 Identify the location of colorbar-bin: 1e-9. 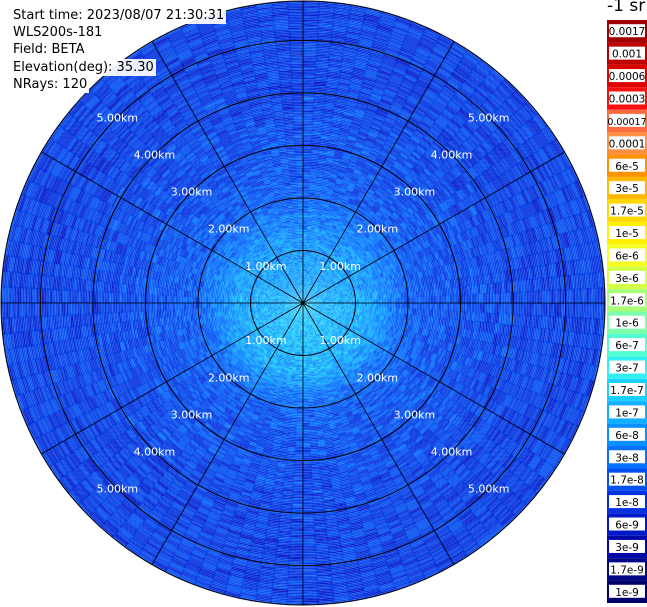
(627, 591).